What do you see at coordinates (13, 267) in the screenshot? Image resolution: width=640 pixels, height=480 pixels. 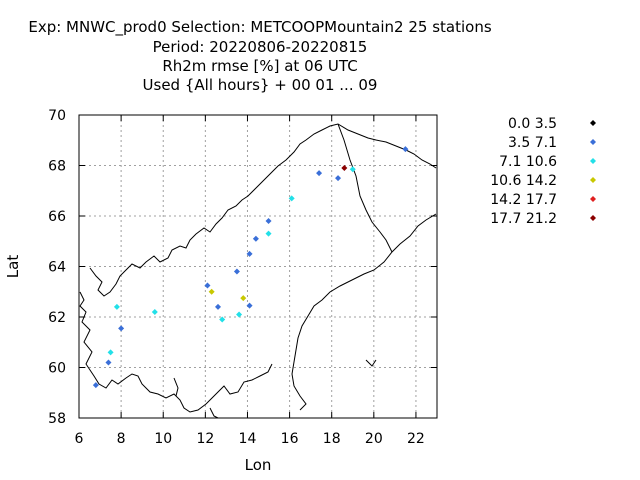 I see `y-axis-label: Lat` at bounding box center [13, 267].